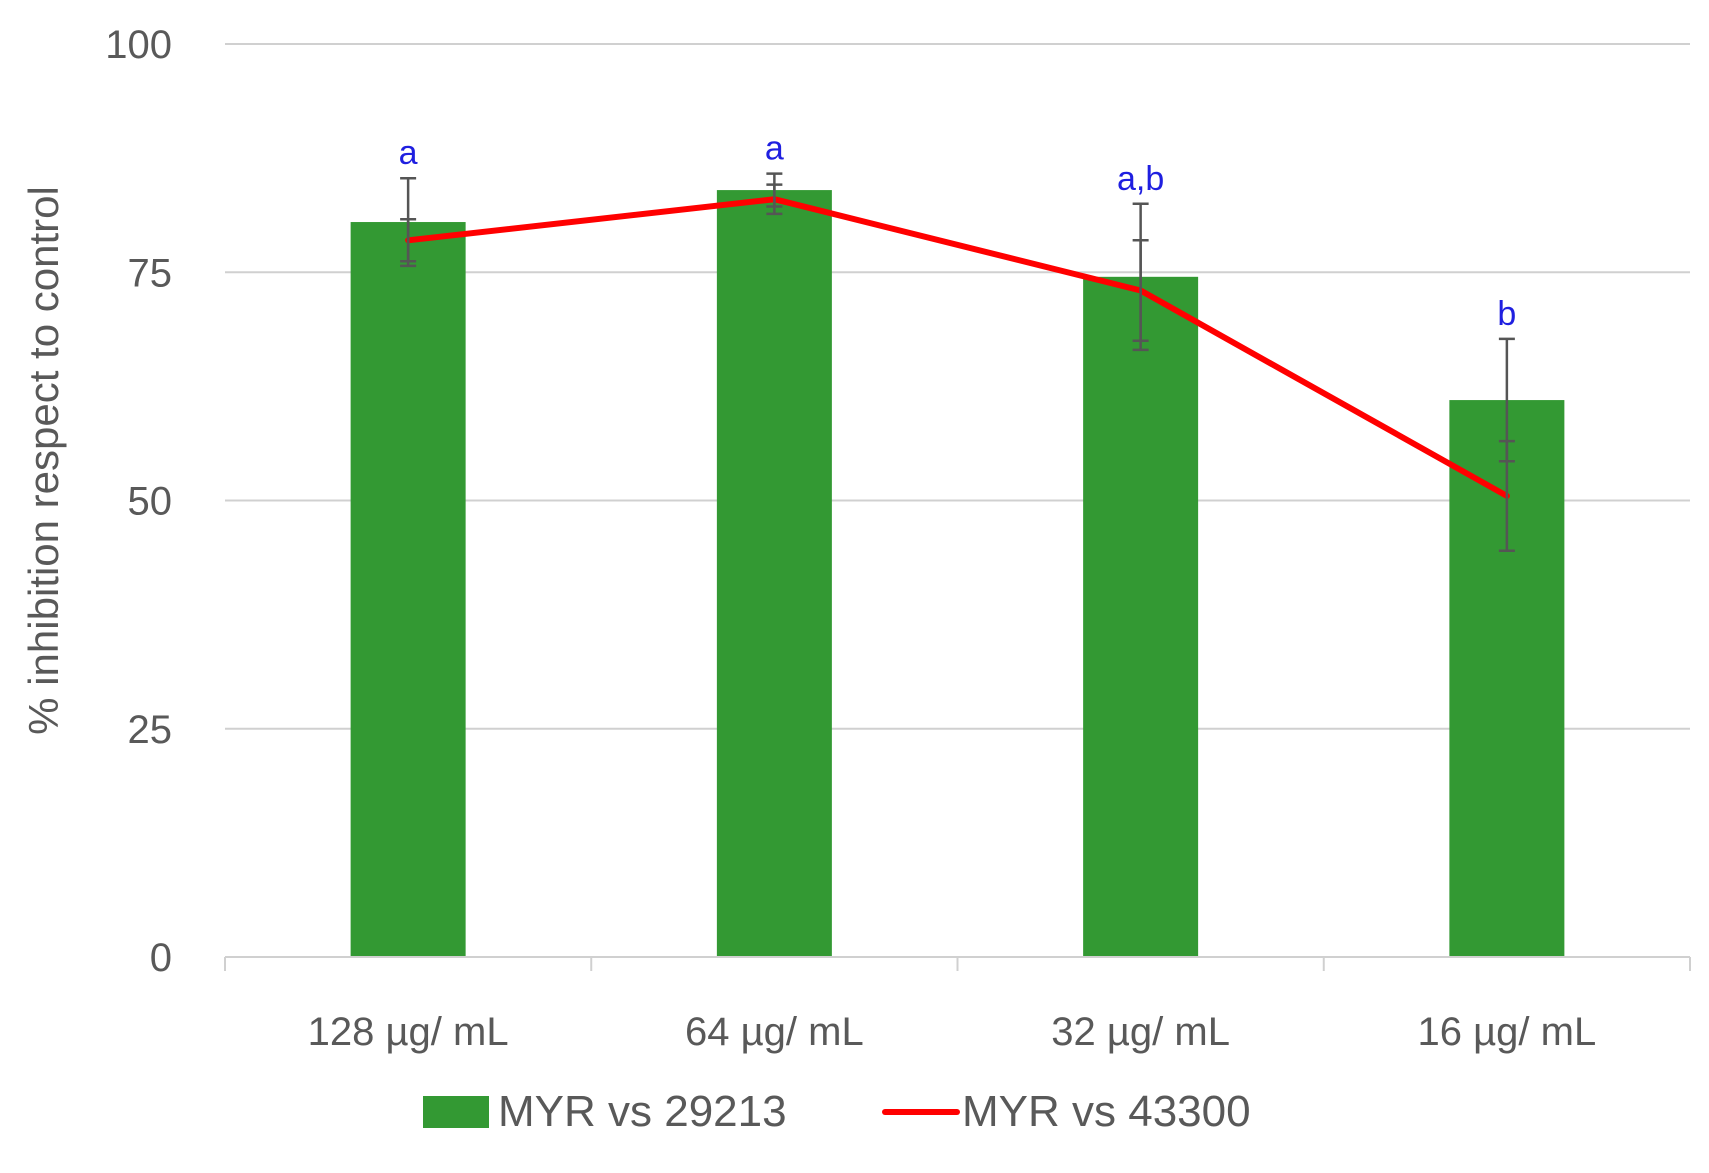 This screenshot has height=1173, width=1709. Describe the element at coordinates (1507, 1032) in the screenshot. I see `x-tick-label: 16 µg/ mL` at that location.